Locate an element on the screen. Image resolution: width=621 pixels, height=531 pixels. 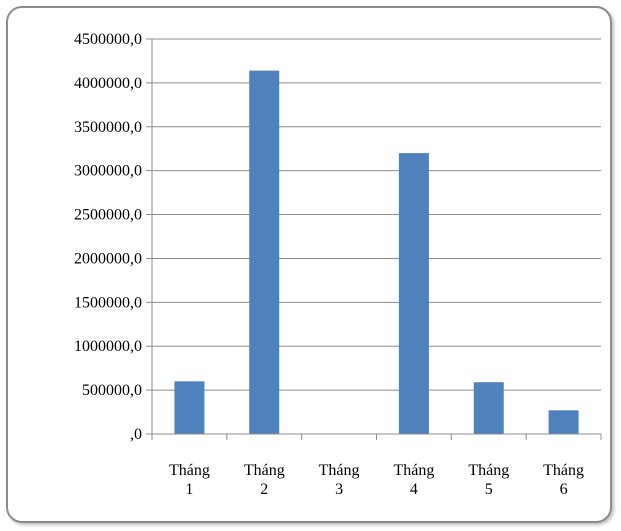
x-category-label: 2 is located at coordinates (264, 489).